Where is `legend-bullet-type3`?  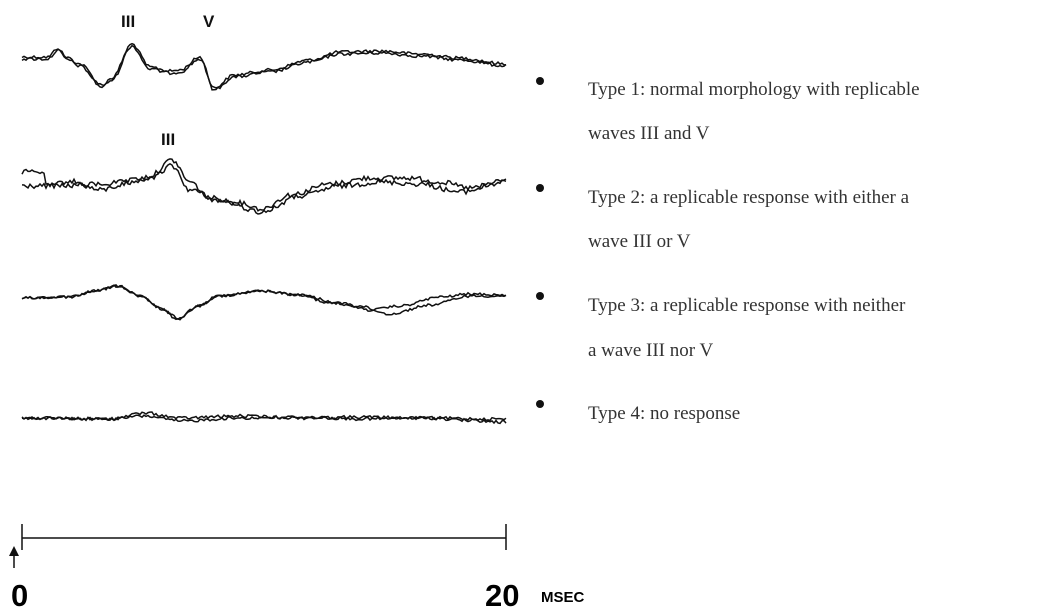
legend-bullet-type3 is located at coordinates (540, 296).